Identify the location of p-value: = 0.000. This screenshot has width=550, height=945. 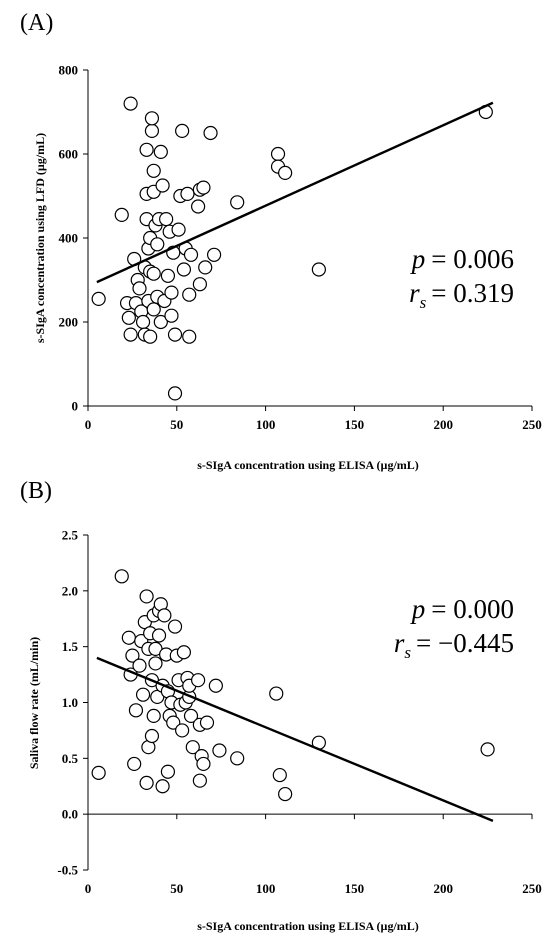
(472, 609).